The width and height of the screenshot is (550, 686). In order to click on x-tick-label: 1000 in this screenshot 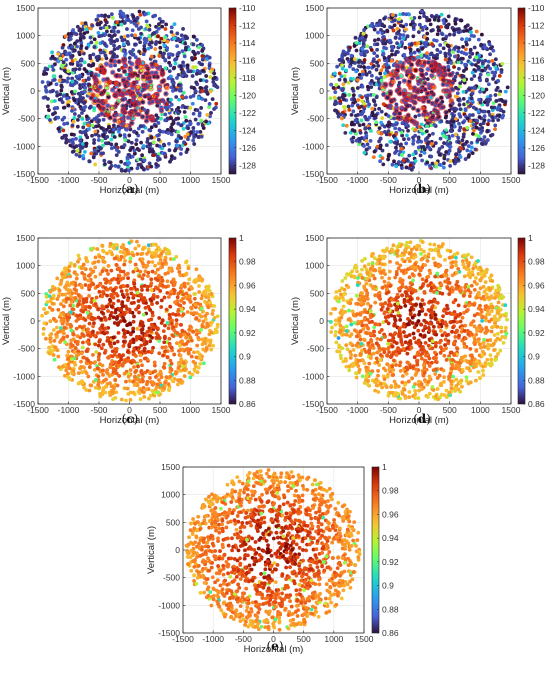, I will do `click(480, 180)`.